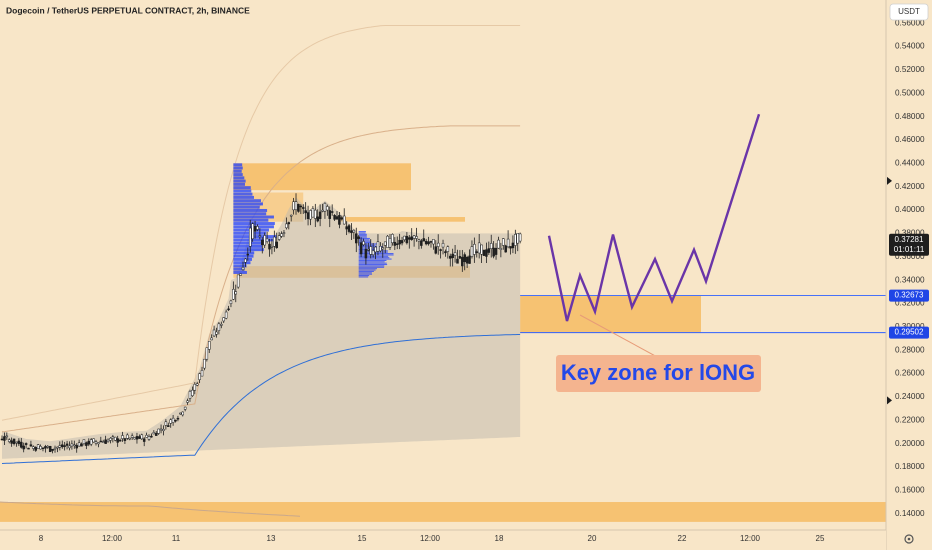 This screenshot has height=550, width=932. What do you see at coordinates (910, 256) in the screenshot?
I see `price-tick-label: 0.36000` at bounding box center [910, 256].